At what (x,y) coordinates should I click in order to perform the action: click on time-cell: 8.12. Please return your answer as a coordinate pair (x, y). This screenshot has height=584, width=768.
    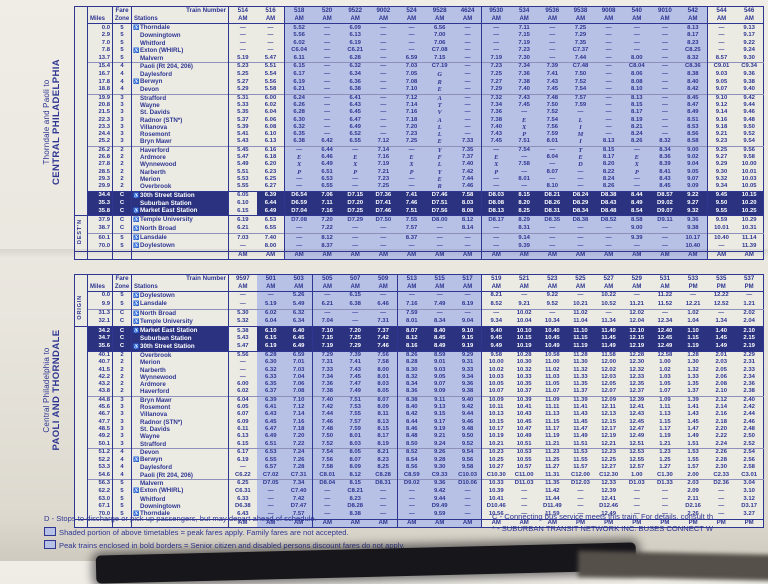
    Looking at the image, I should click on (327, 238).